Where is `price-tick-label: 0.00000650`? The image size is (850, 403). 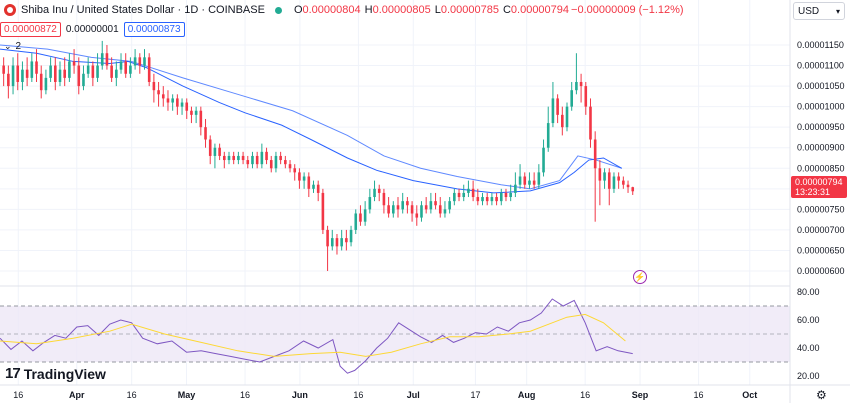
price-tick-label: 0.00000650 is located at coordinates (821, 250).